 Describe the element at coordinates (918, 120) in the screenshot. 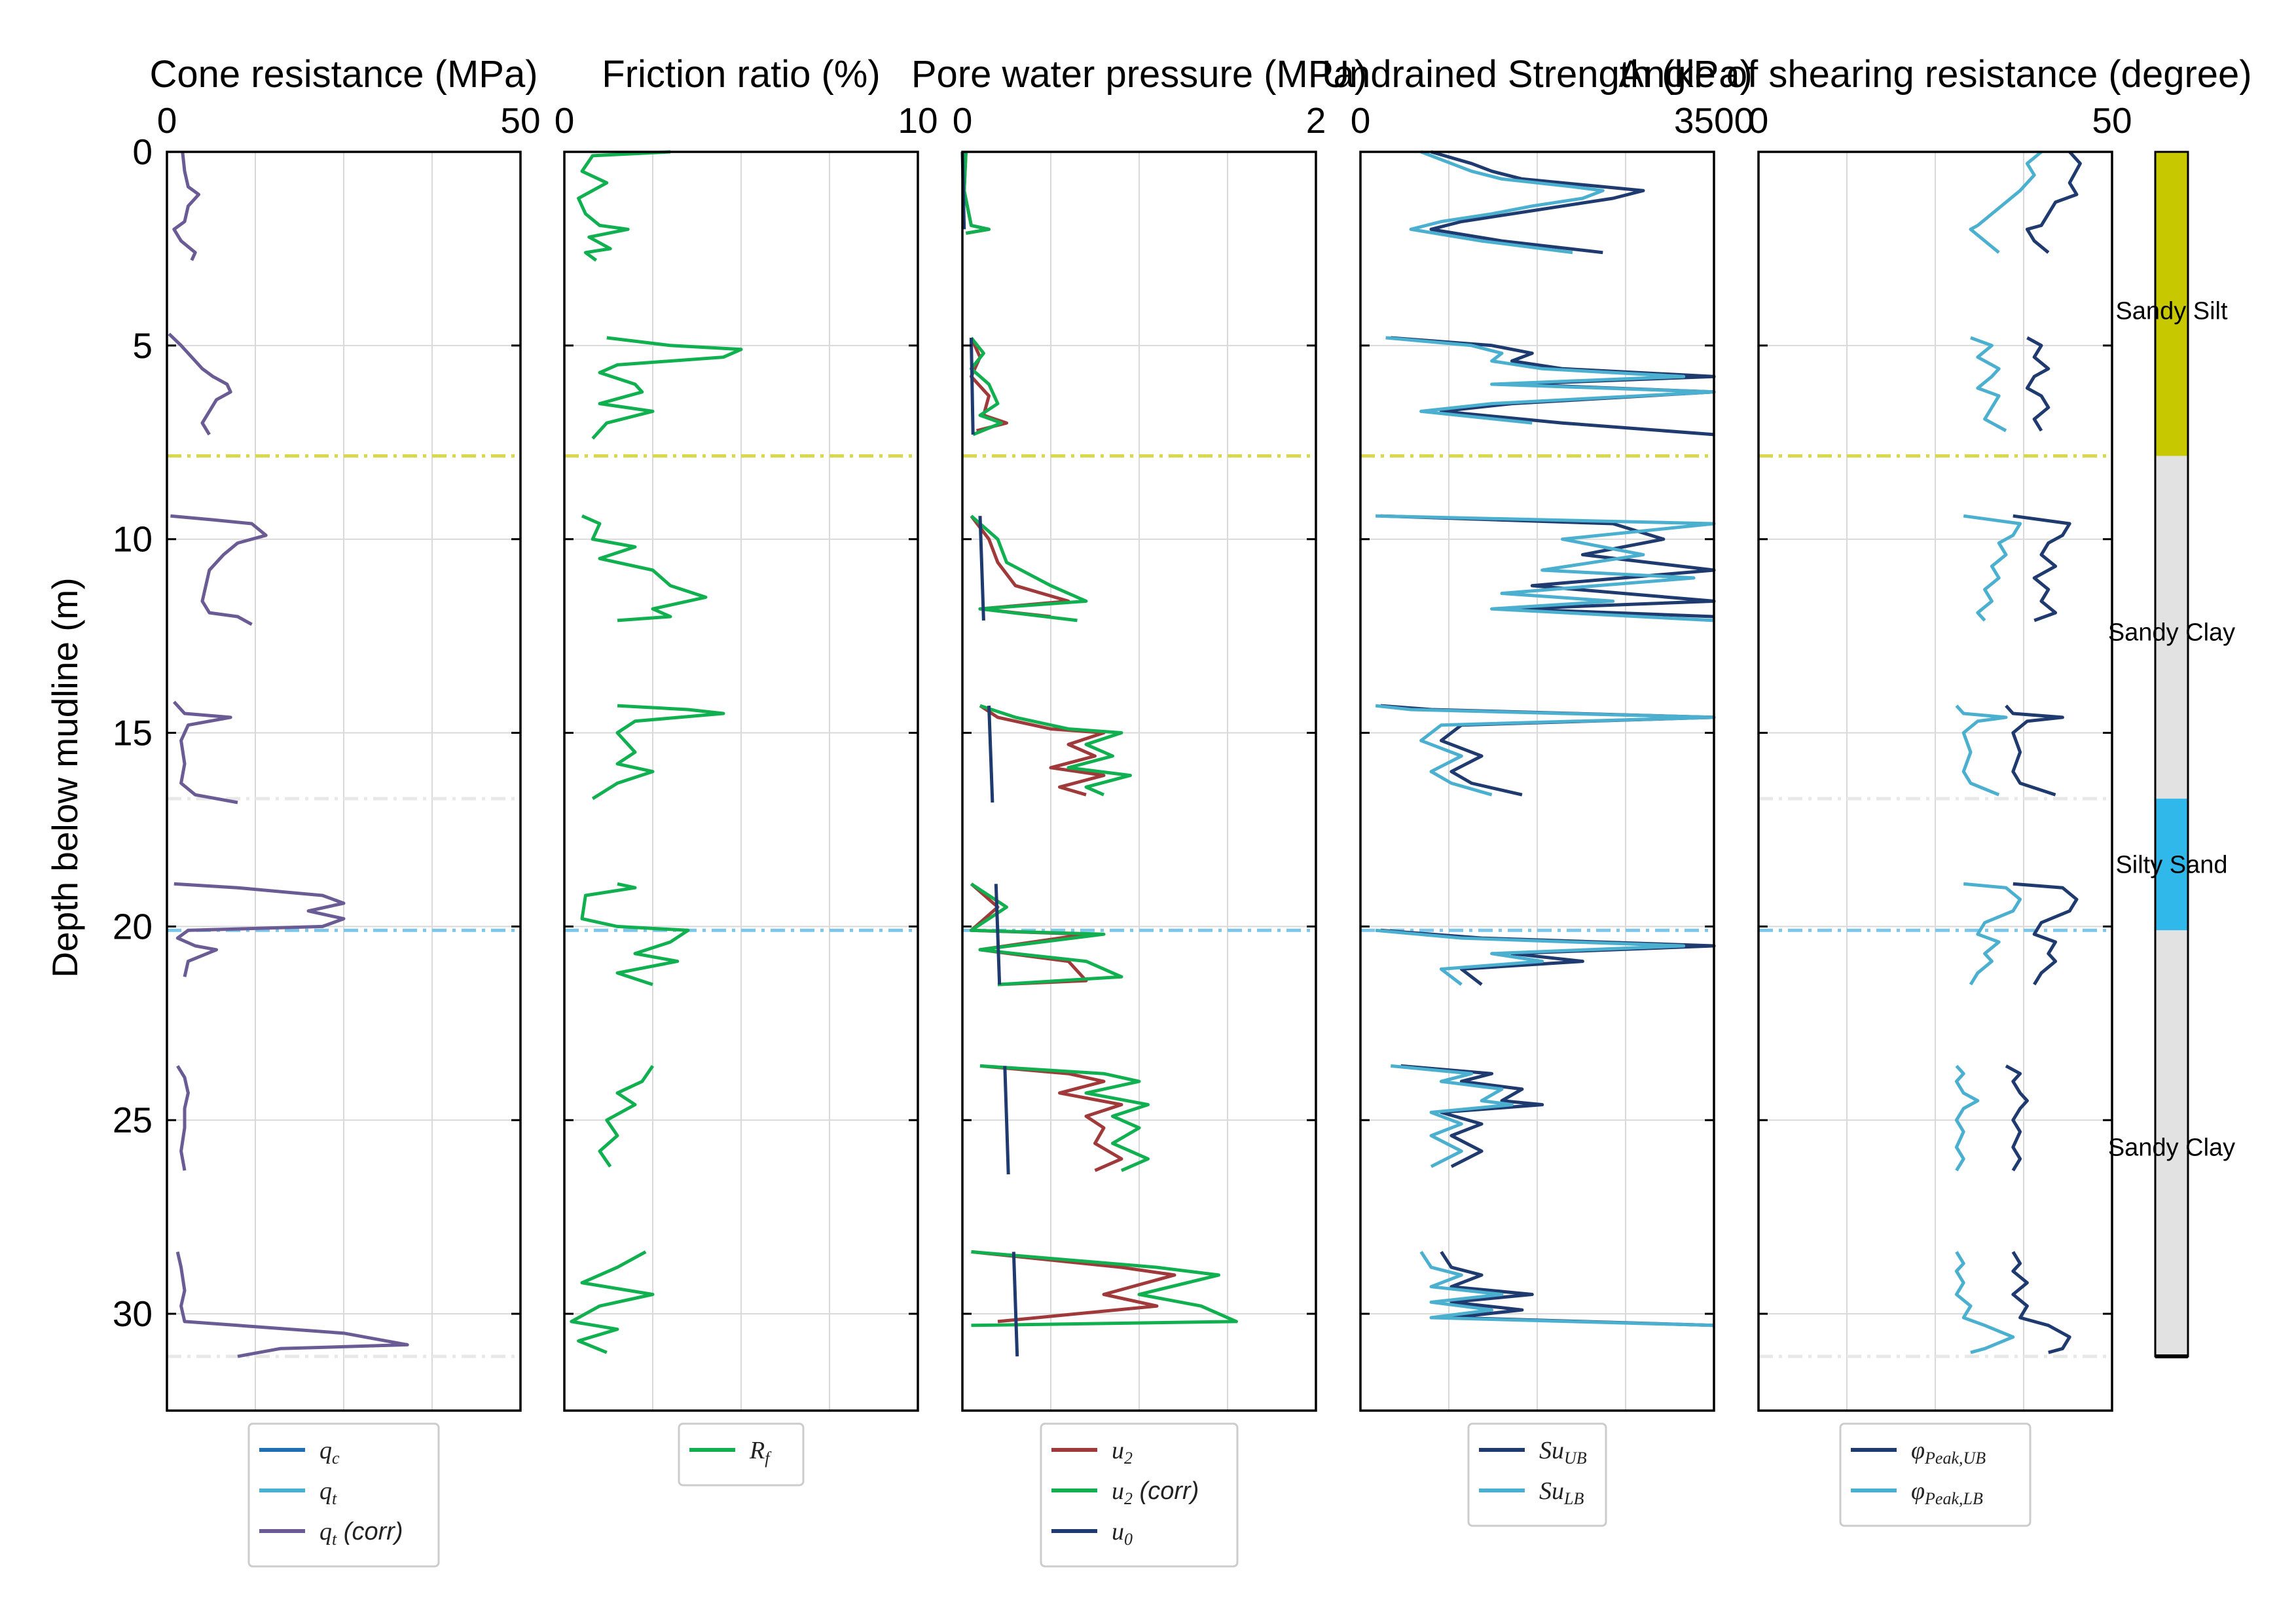

I see `x-tick-label: 10` at that location.